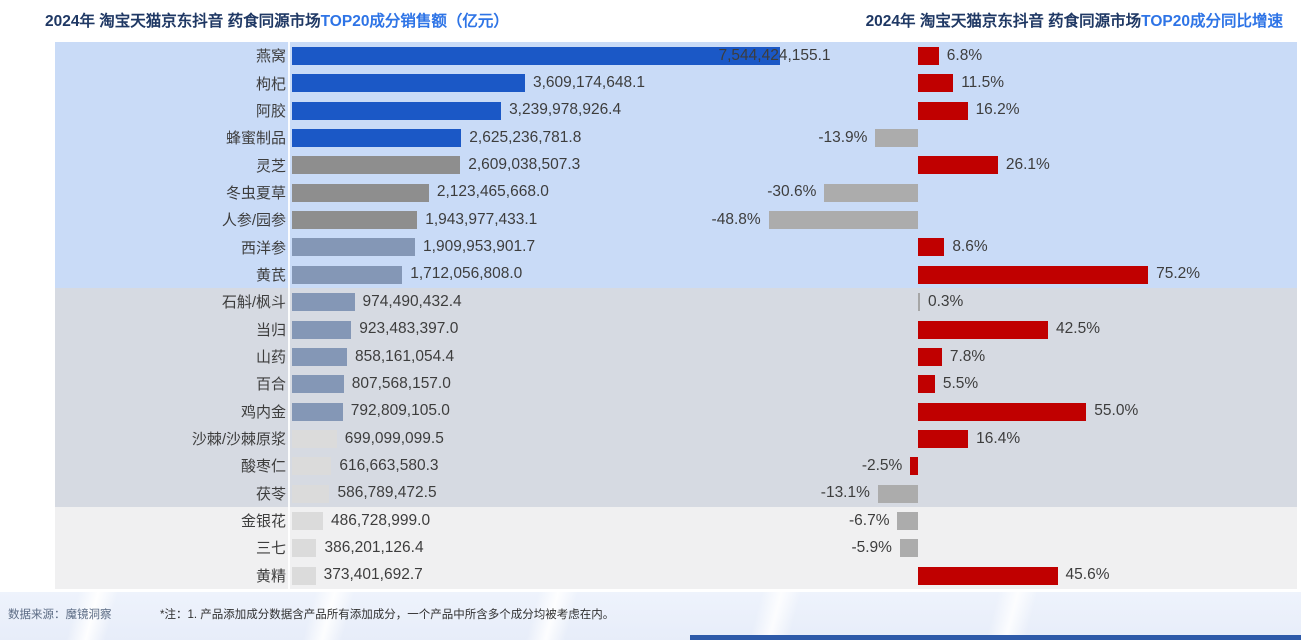 The height and width of the screenshot is (640, 1301). Describe the element at coordinates (676, 465) in the screenshot. I see `chart-row: 酸枣仁 616,663,580.3 -2.5%` at that location.